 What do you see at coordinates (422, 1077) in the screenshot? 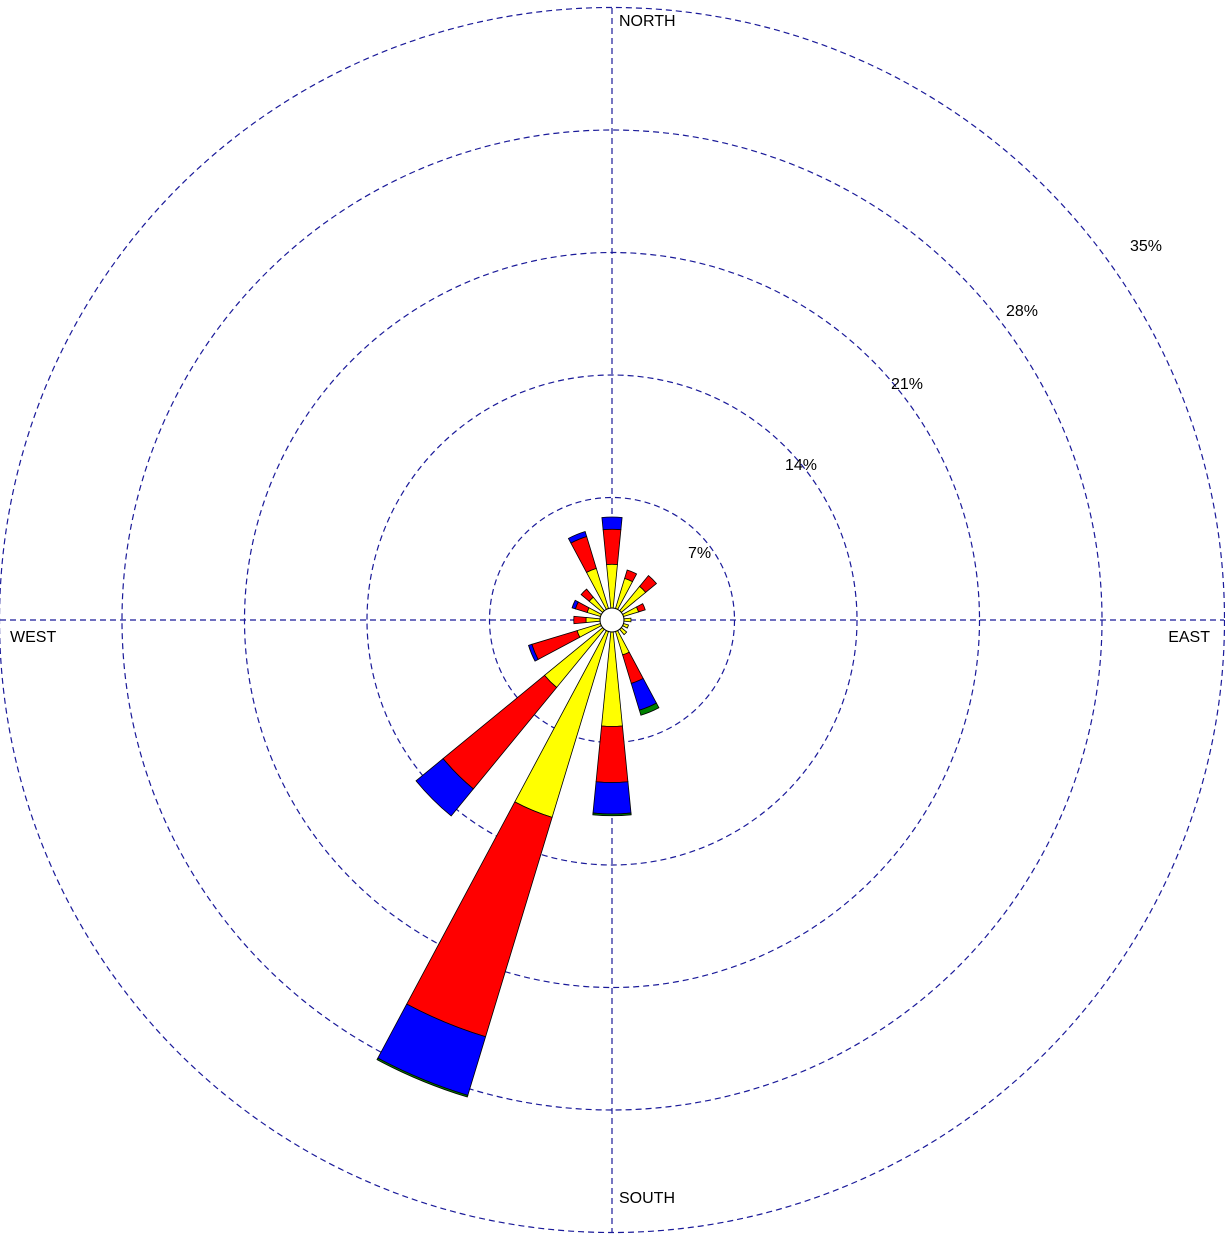
I see `sector-202.5-class-4` at bounding box center [422, 1077].